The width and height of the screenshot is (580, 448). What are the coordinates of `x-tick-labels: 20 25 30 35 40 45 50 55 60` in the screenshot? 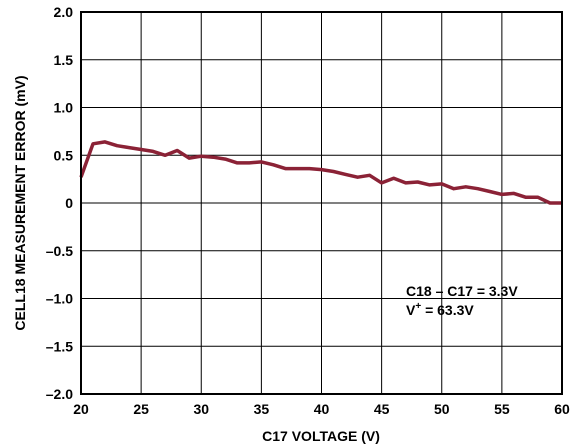 It's located at (321, 409).